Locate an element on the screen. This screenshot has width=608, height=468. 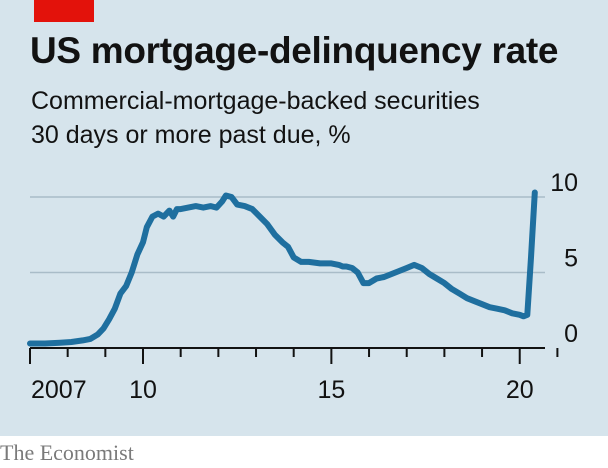
x-tick-label-15: 15 is located at coordinates (331, 390).